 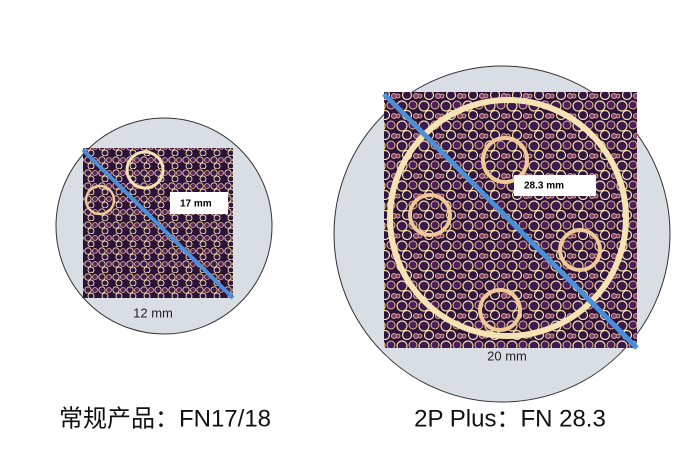 What do you see at coordinates (510, 418) in the screenshot?
I see `caption: 2P Plus：FN 28.3` at bounding box center [510, 418].